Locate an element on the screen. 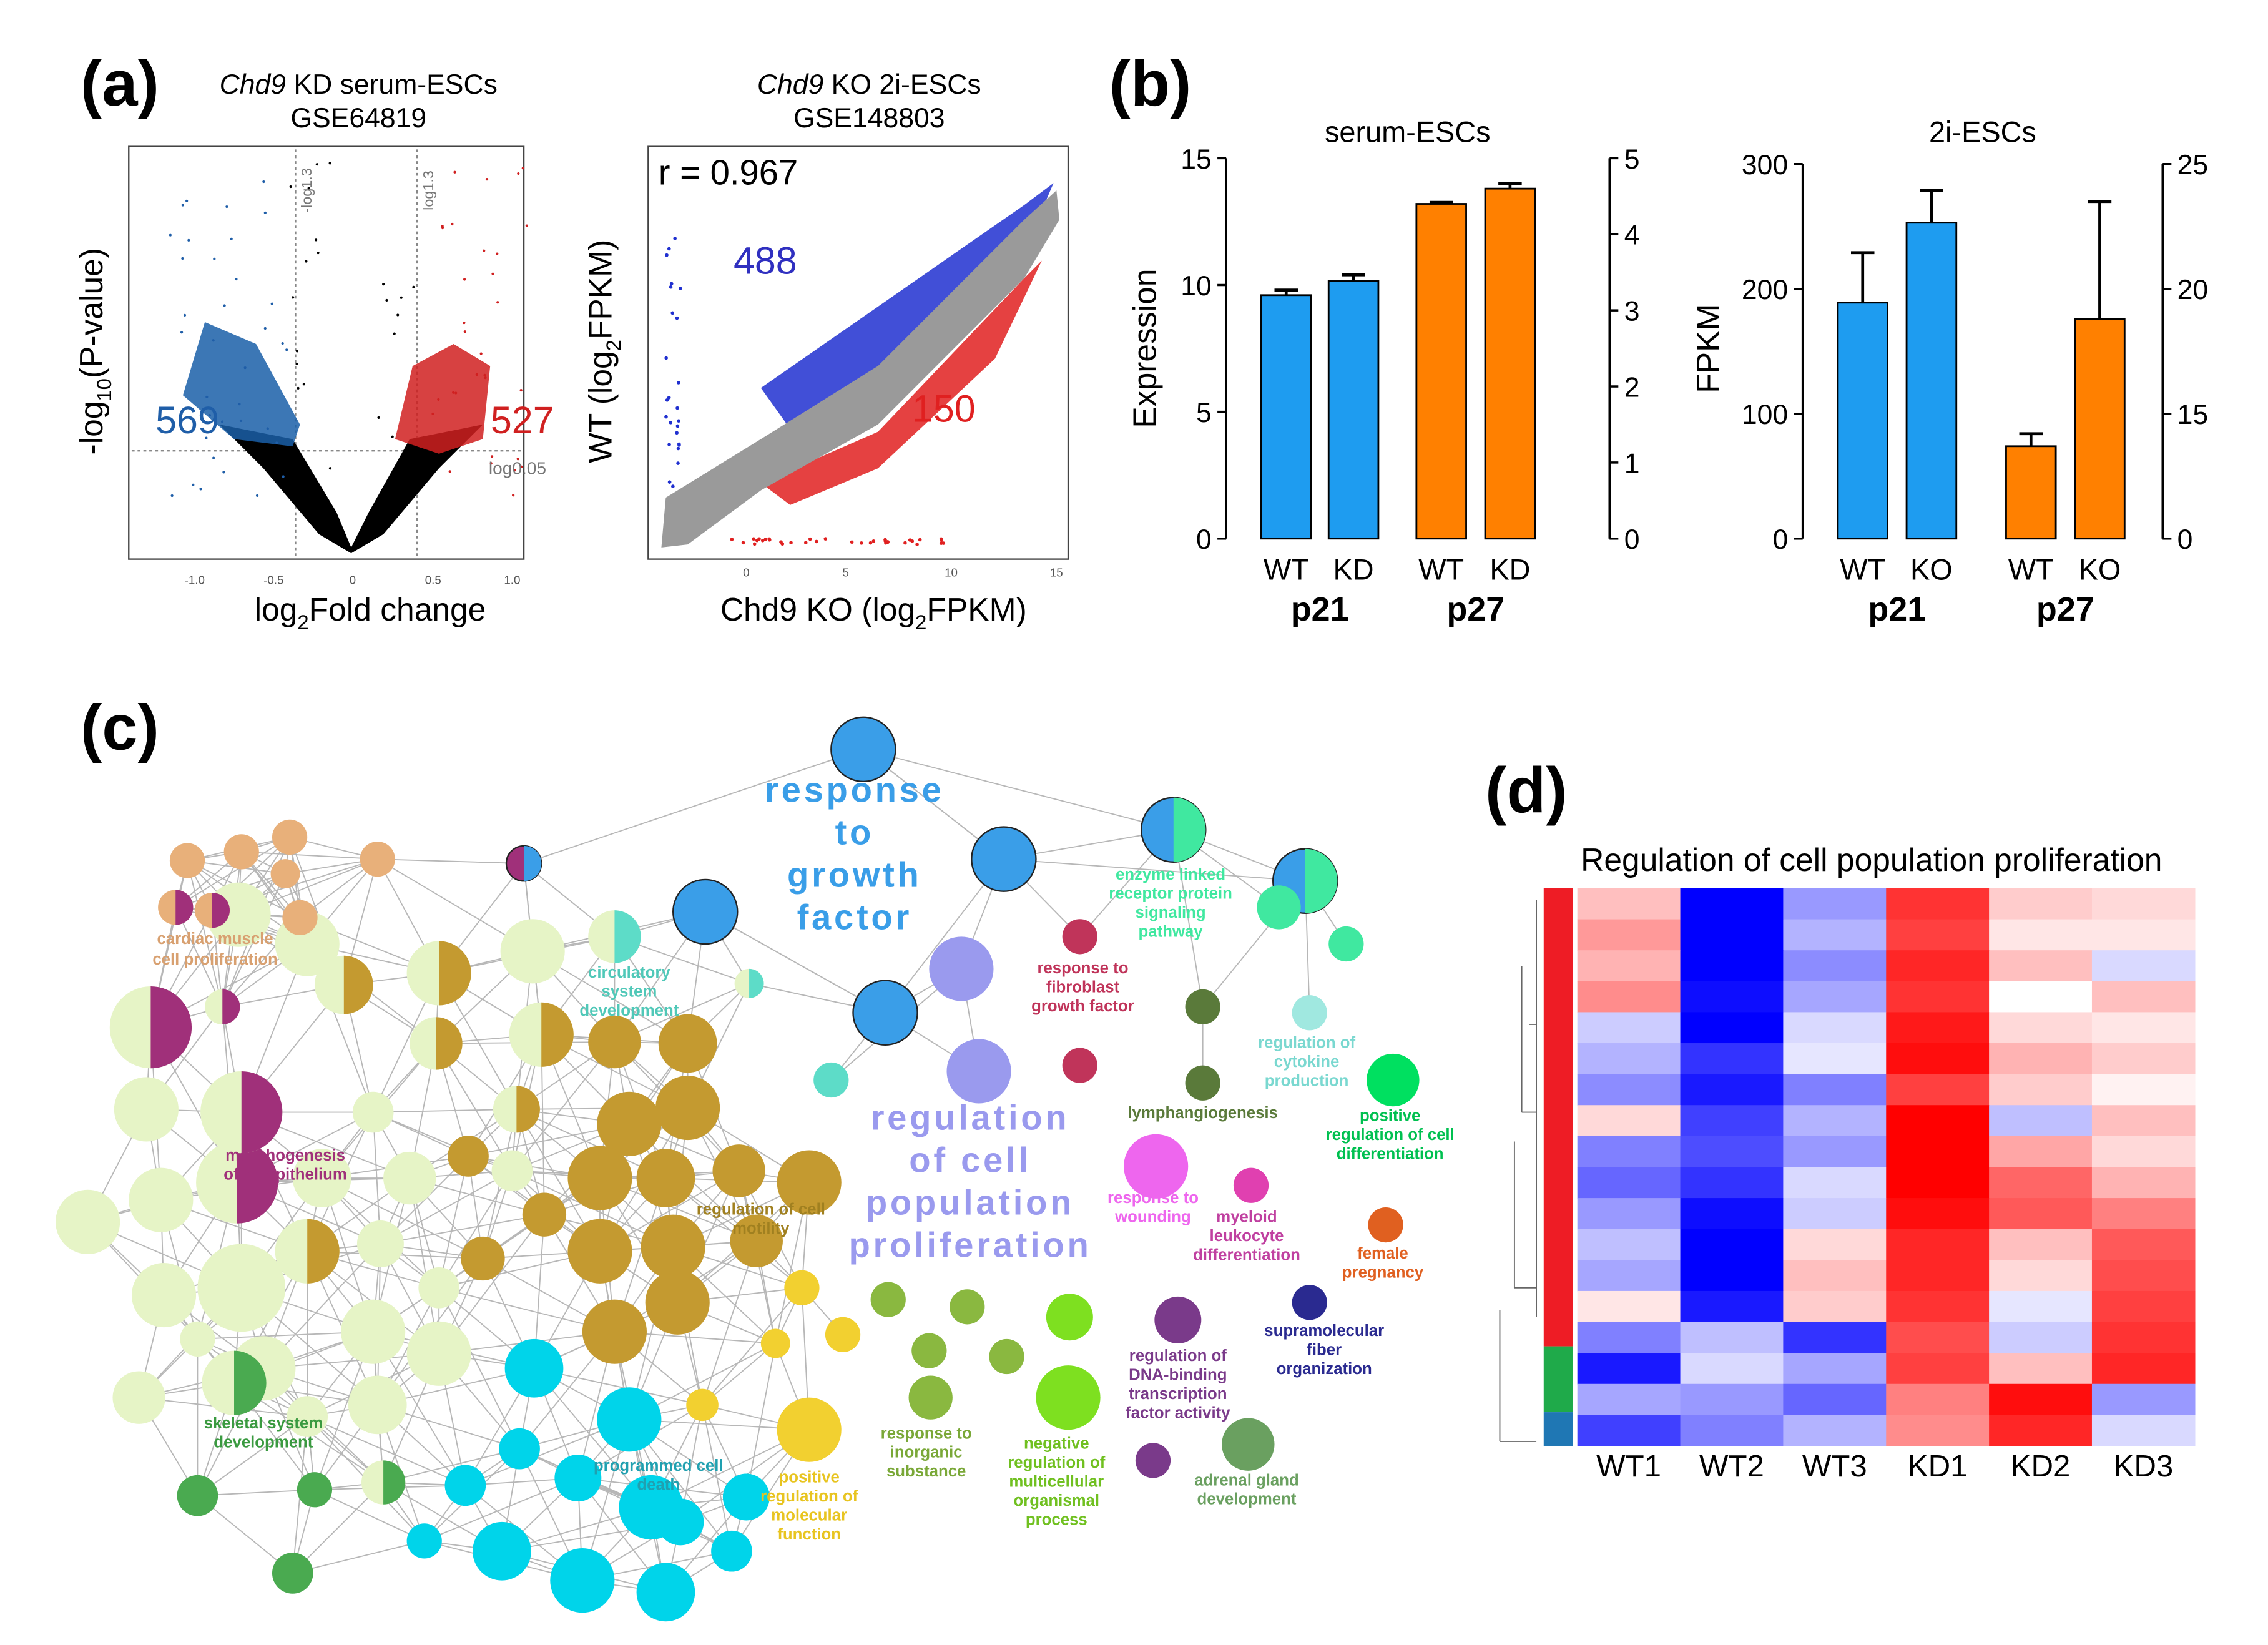 The image size is (2268, 1645). y-tick-label: 100 is located at coordinates (1765, 415).